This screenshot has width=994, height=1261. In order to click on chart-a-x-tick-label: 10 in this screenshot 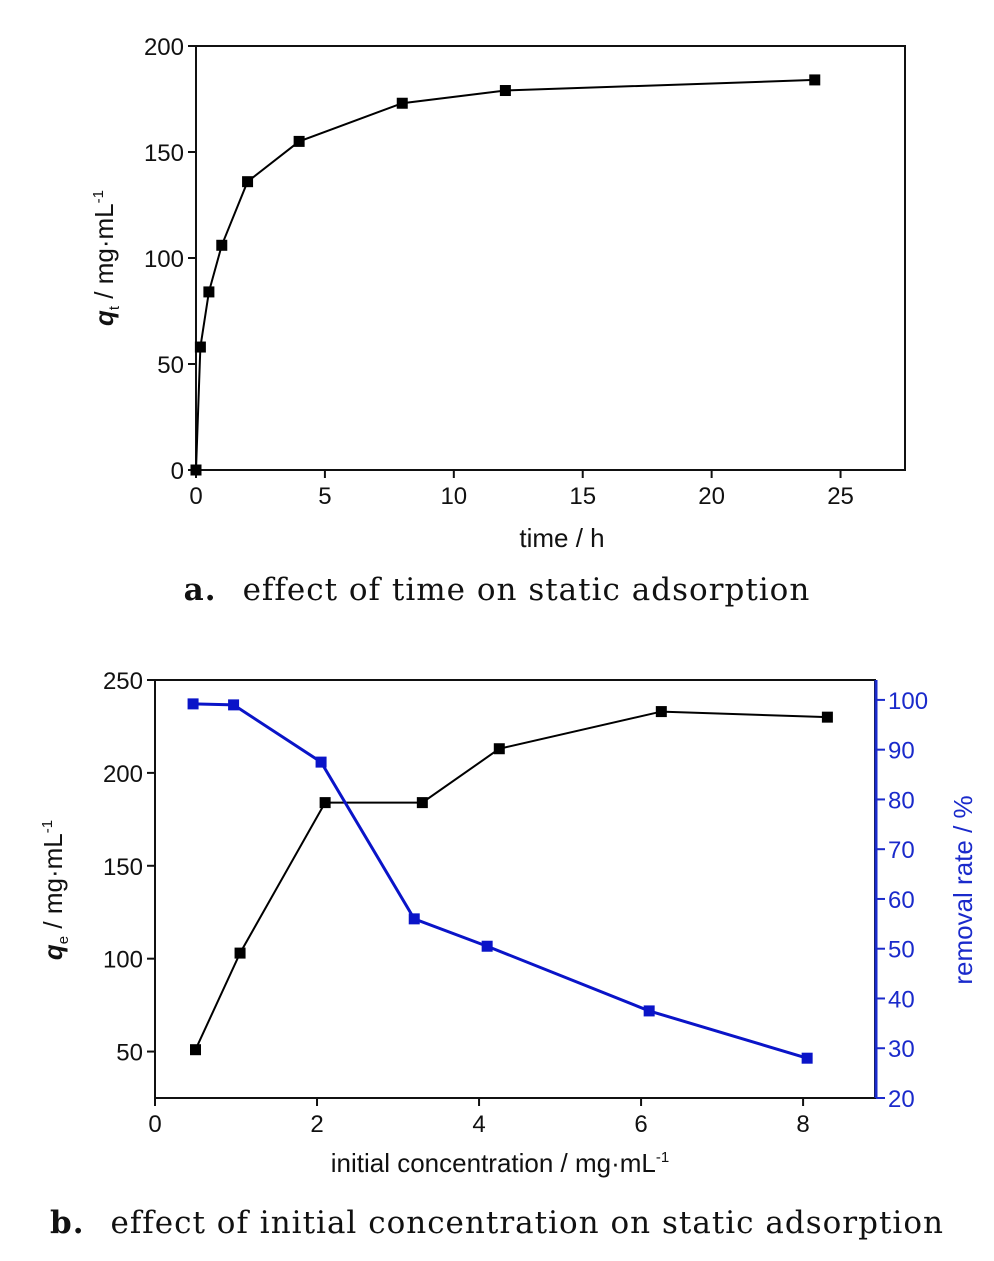, I will do `click(453, 496)`.